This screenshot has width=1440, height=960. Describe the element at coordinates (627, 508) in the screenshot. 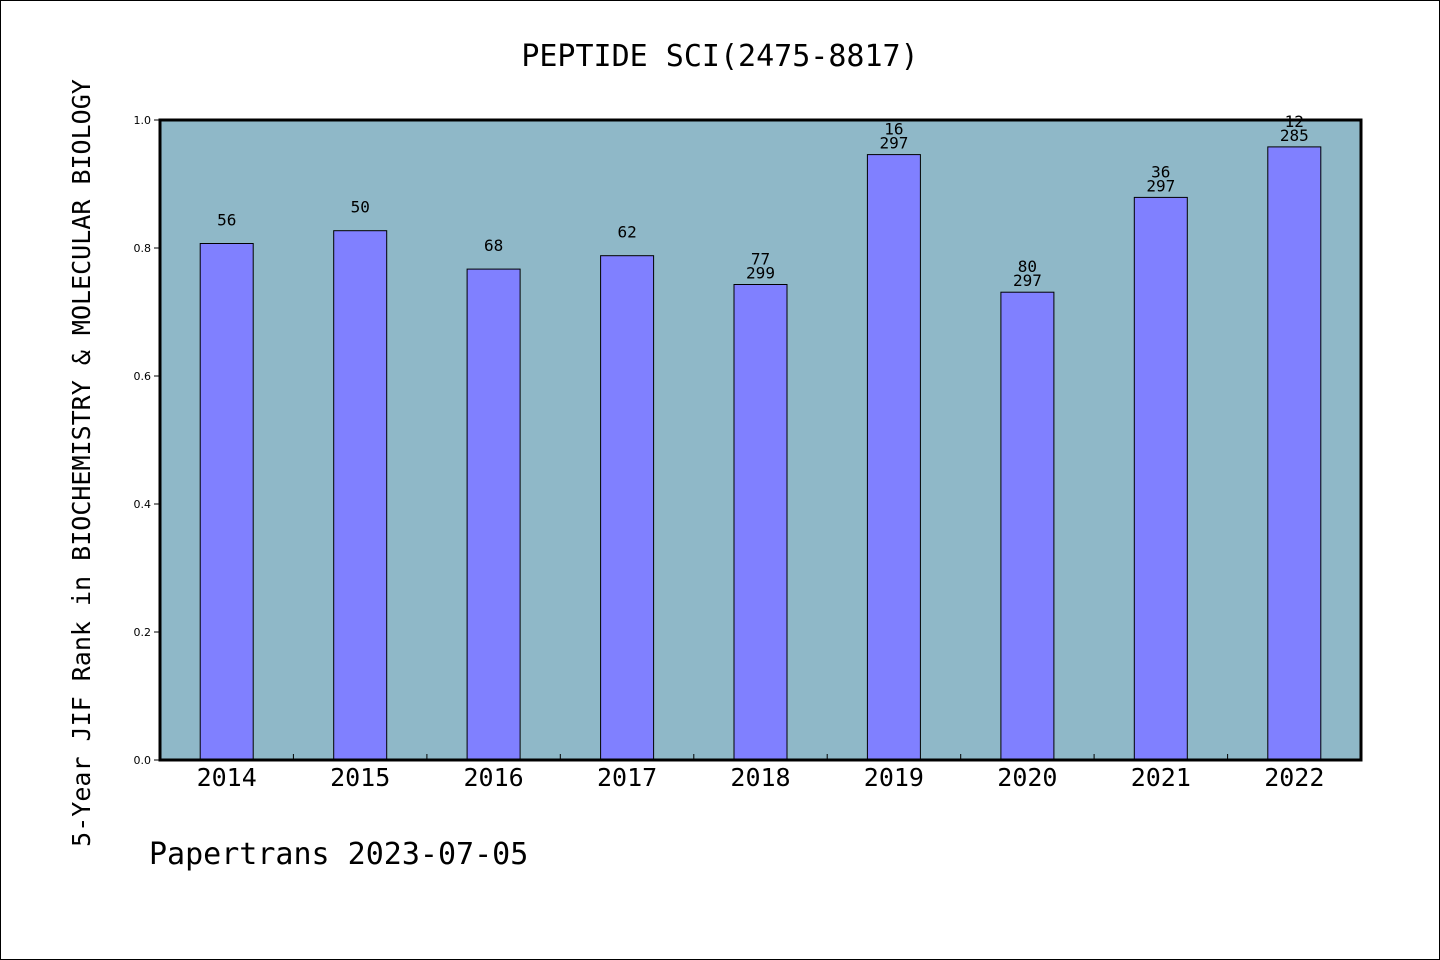

I see `bar-2017` at that location.